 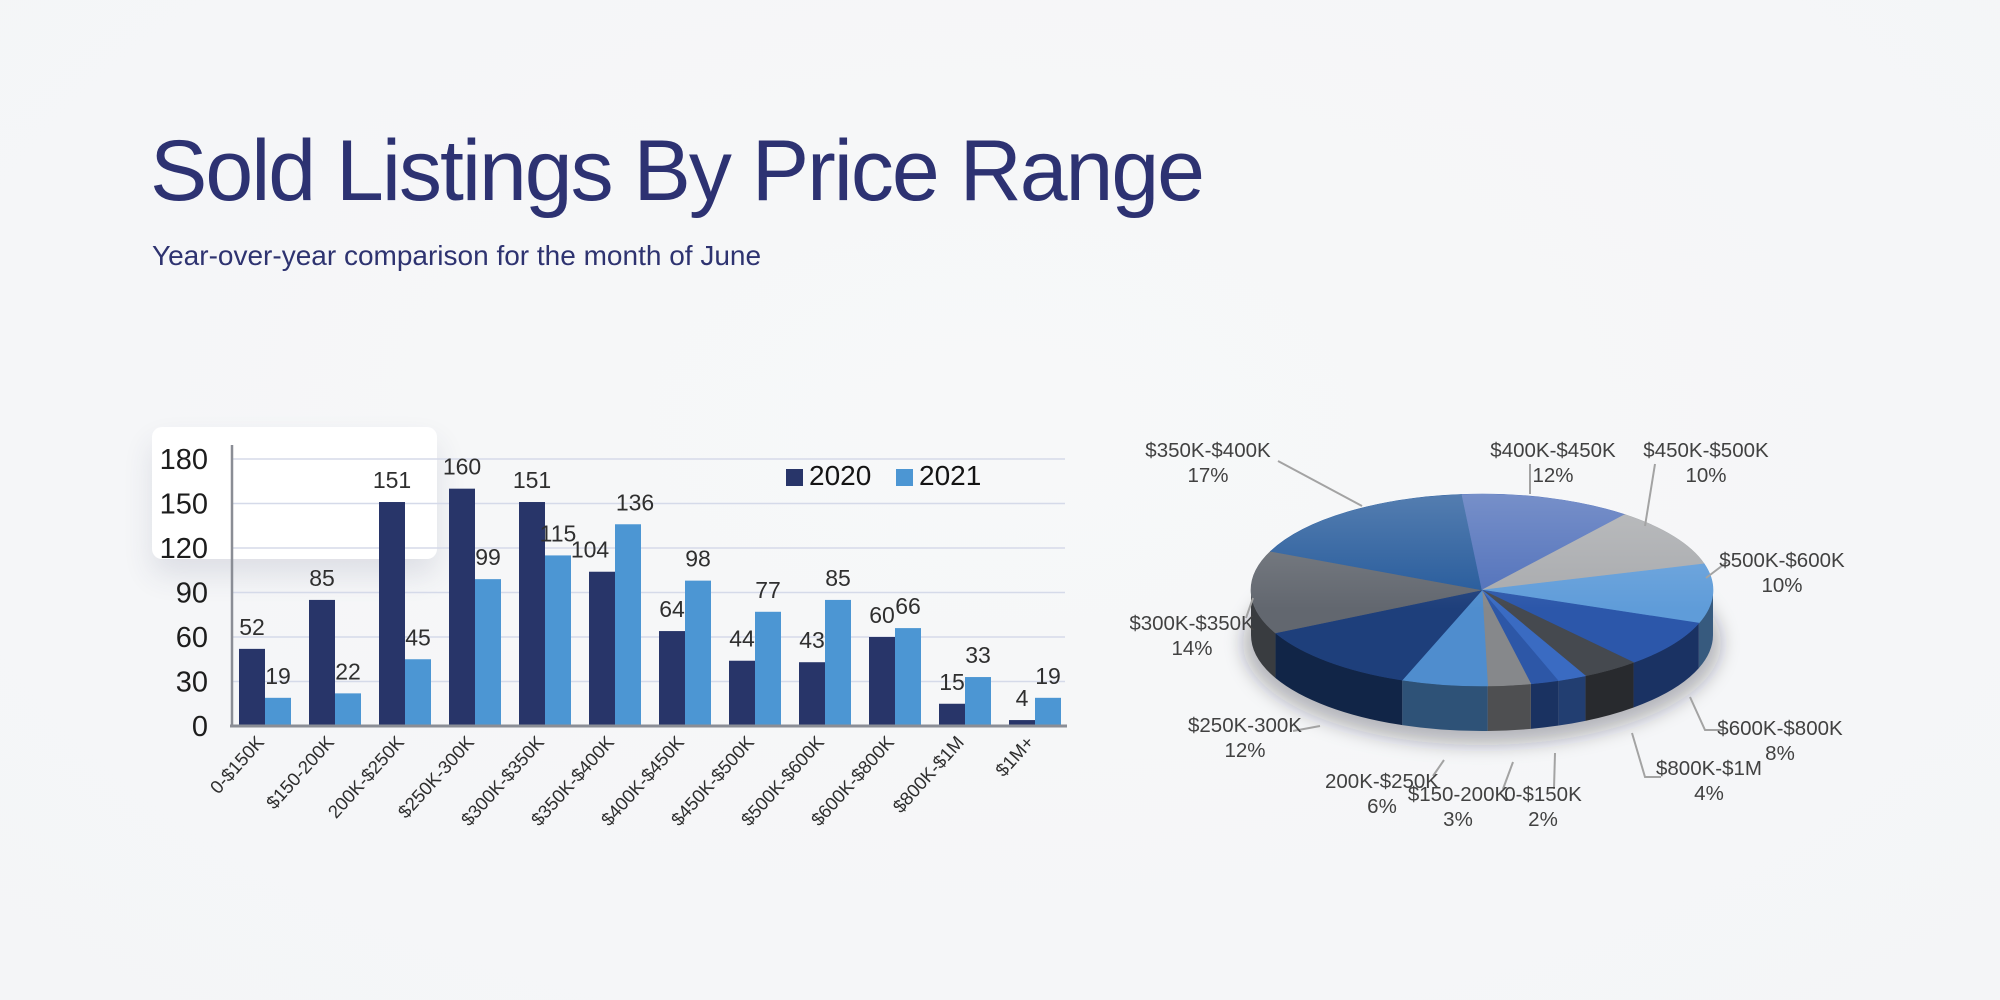 What do you see at coordinates (672, 678) in the screenshot?
I see `bar-2020-$400K-$450K` at bounding box center [672, 678].